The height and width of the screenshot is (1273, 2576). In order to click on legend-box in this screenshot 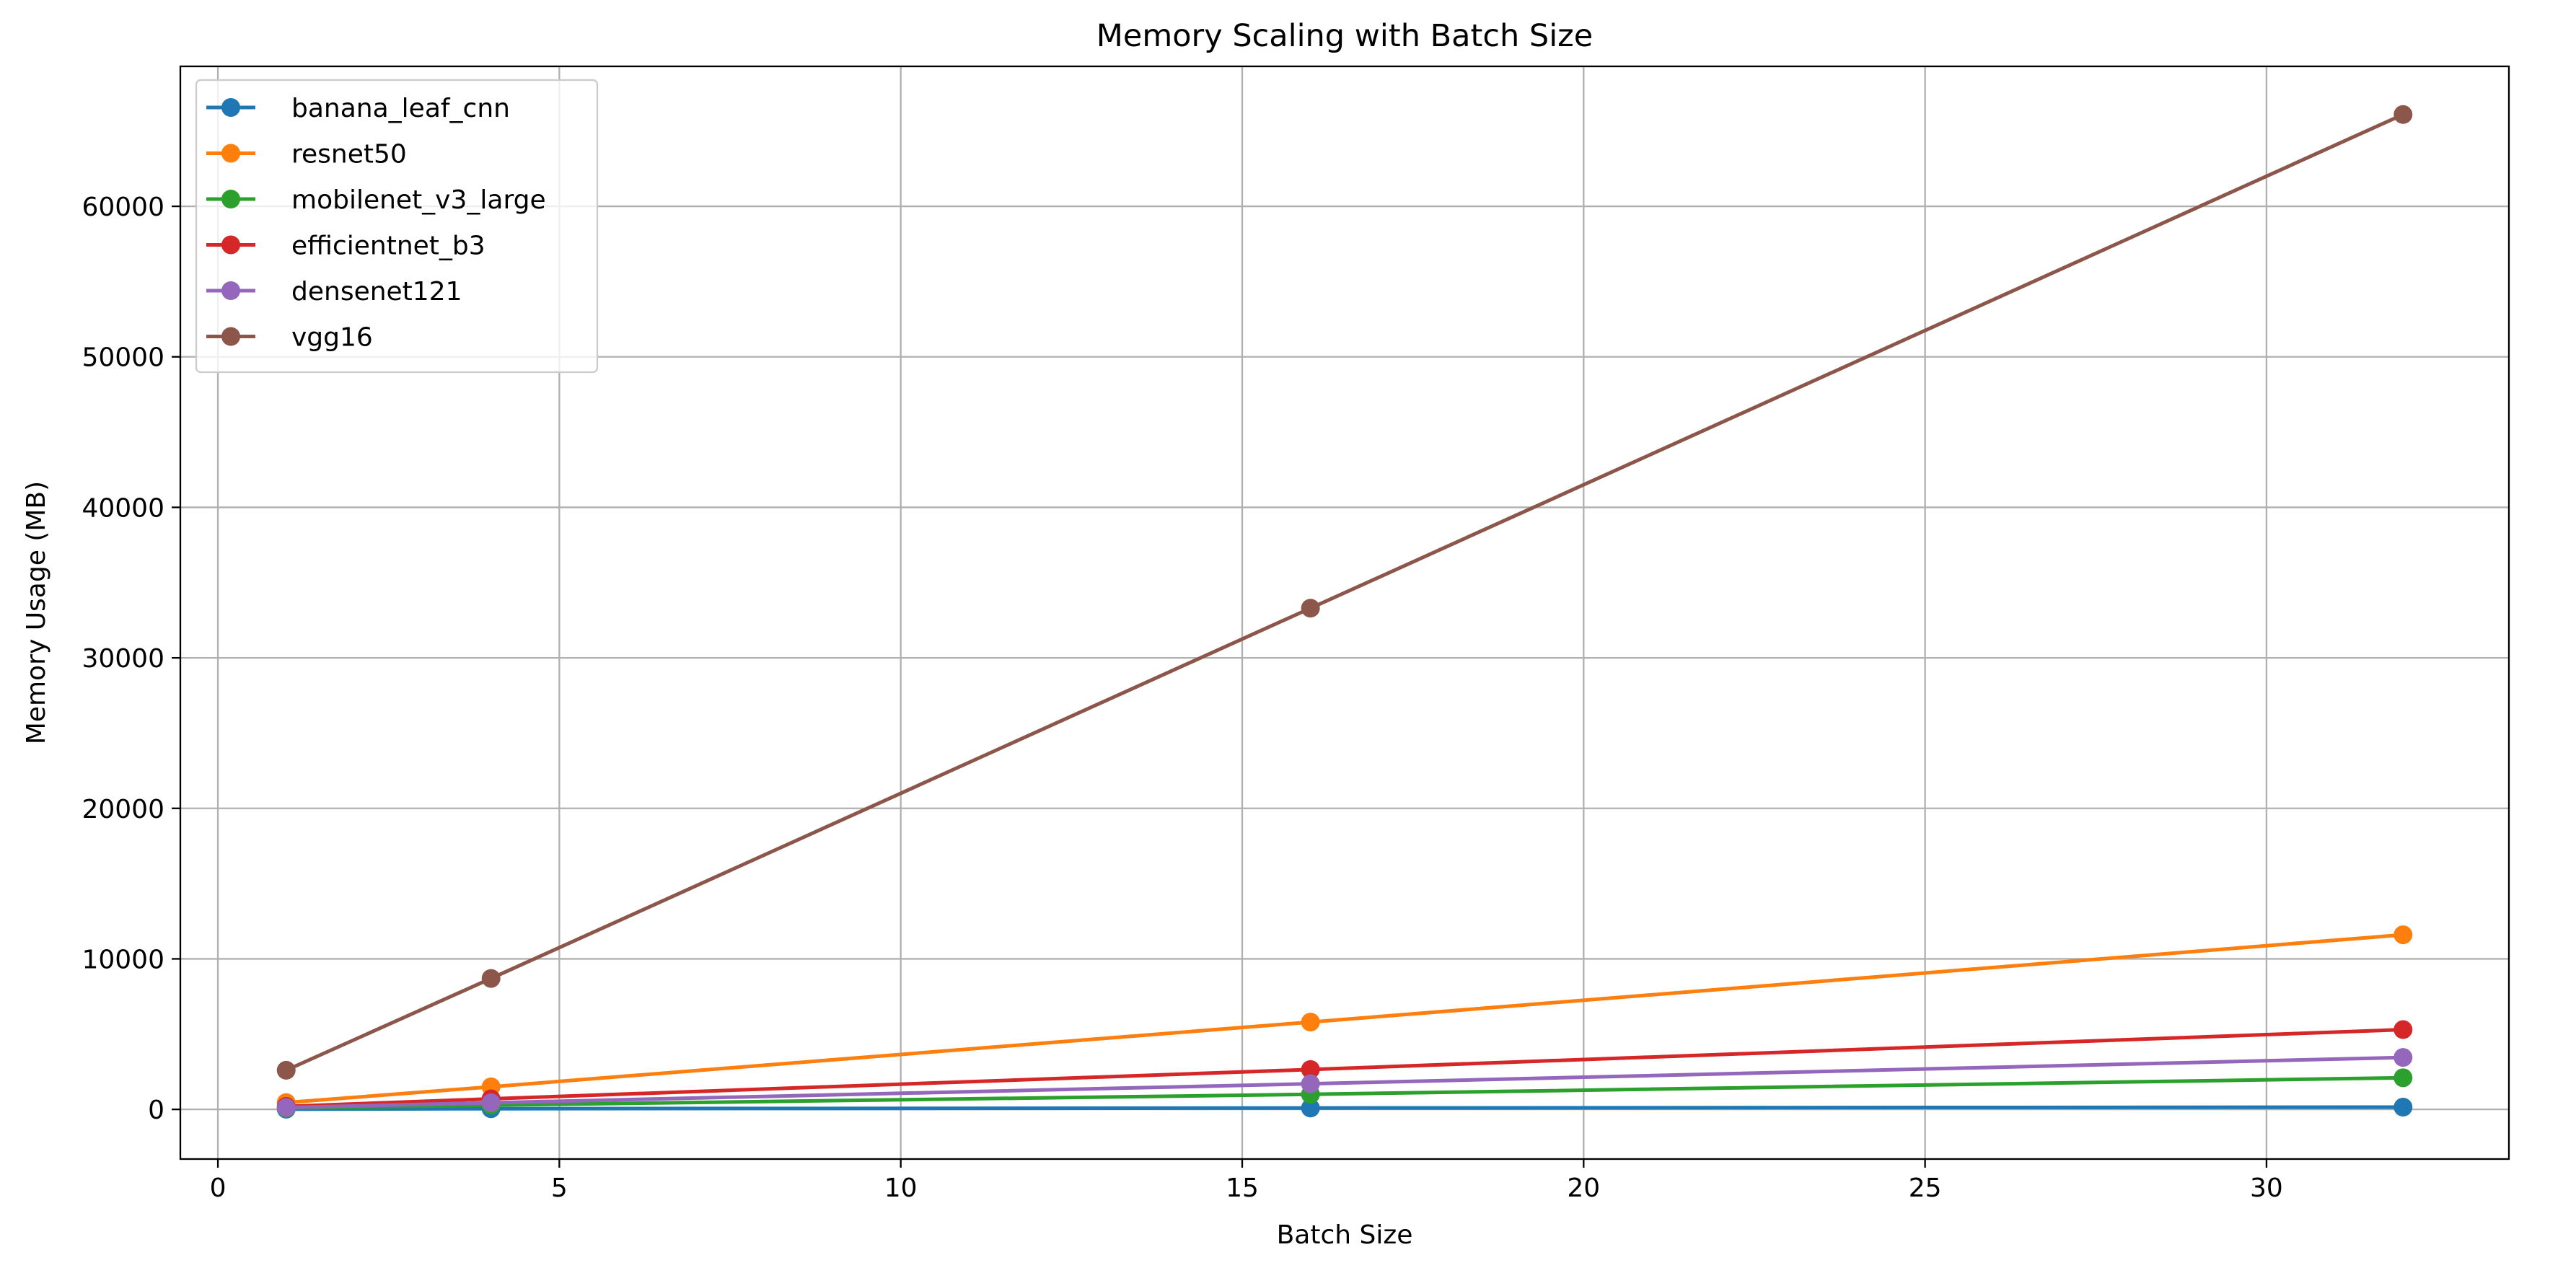, I will do `click(397, 226)`.